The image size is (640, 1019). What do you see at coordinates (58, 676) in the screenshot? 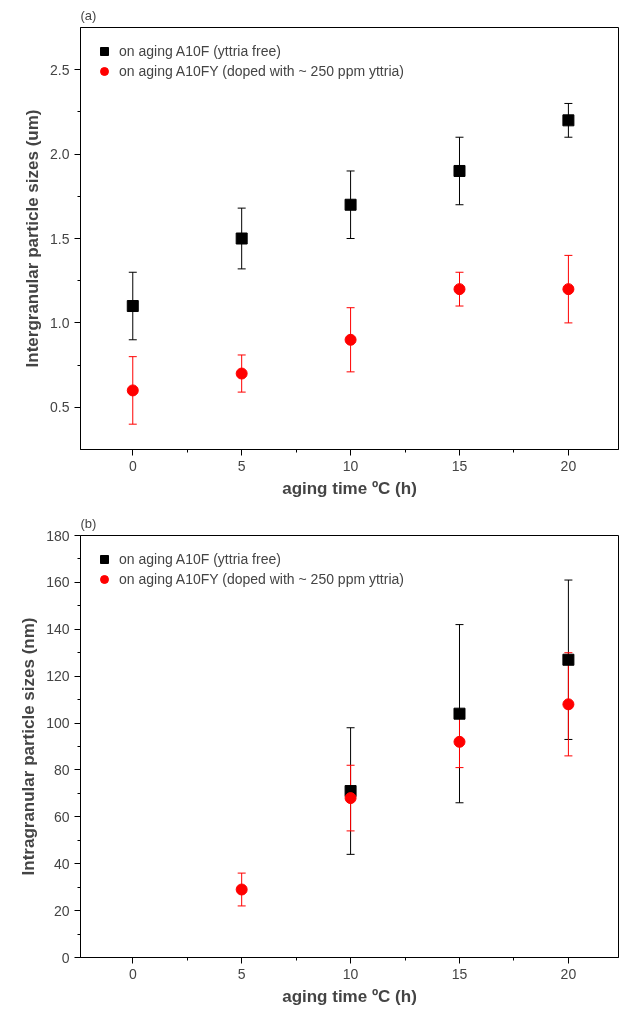
I see `y-tick-label: 120` at bounding box center [58, 676].